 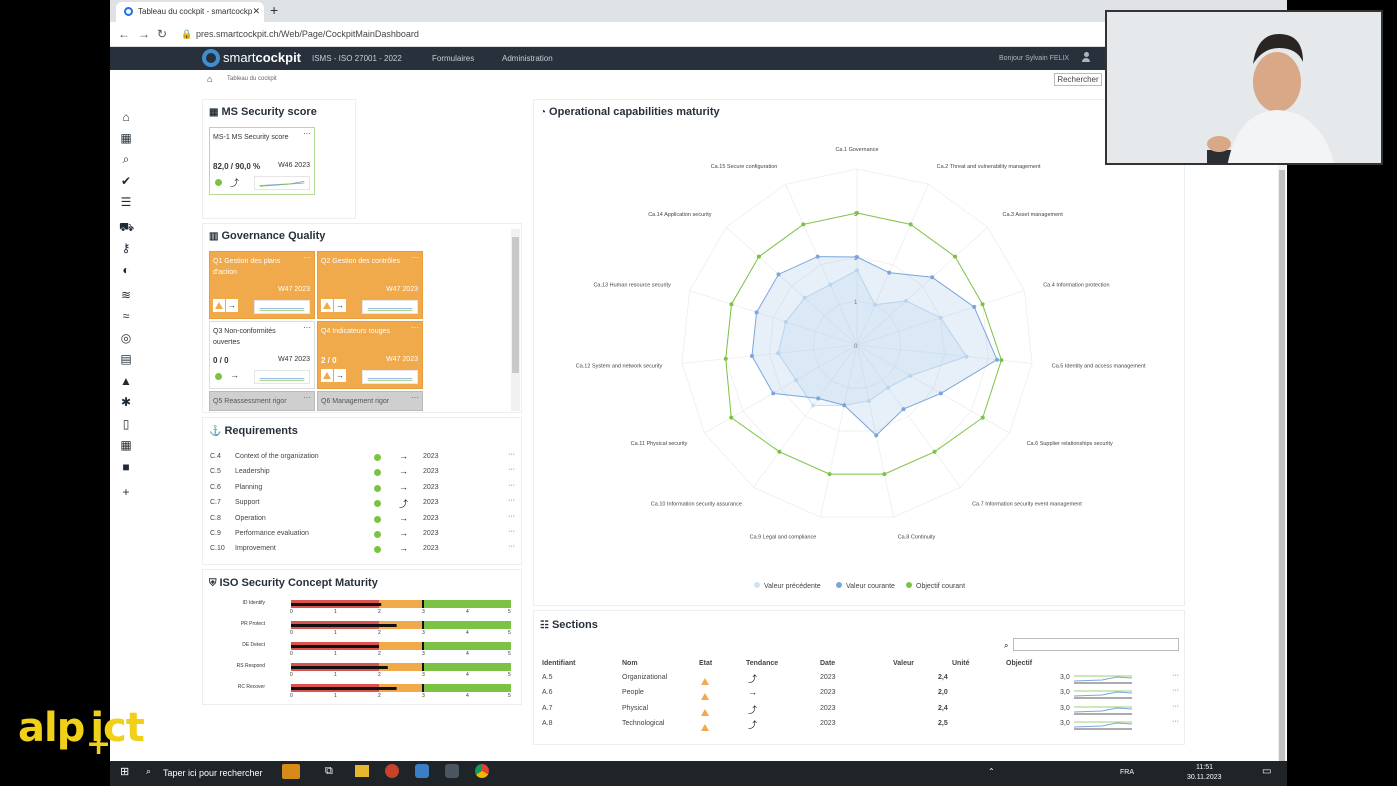 I want to click on requirement-row: C.6 Planning → 2023 ···, so click(x=362, y=489).